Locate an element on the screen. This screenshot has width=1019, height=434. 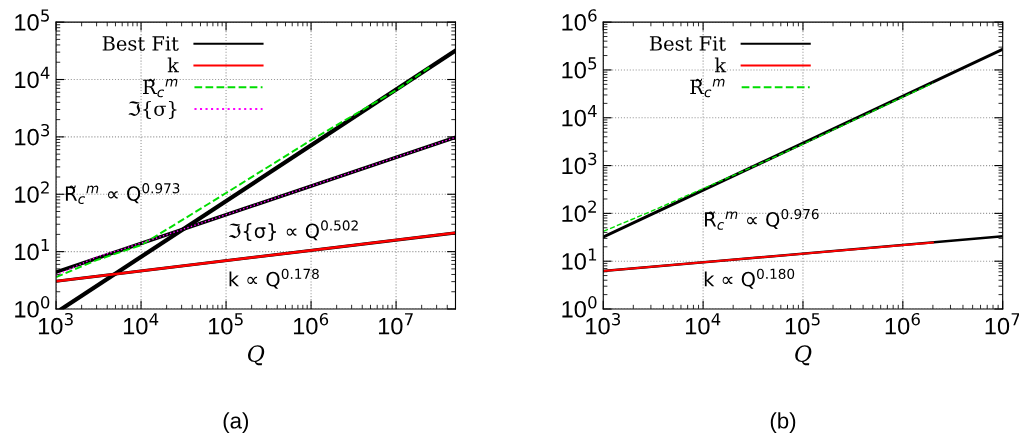
annotation: k ∝ Q$^{0.178}$ is located at coordinates (274, 278).